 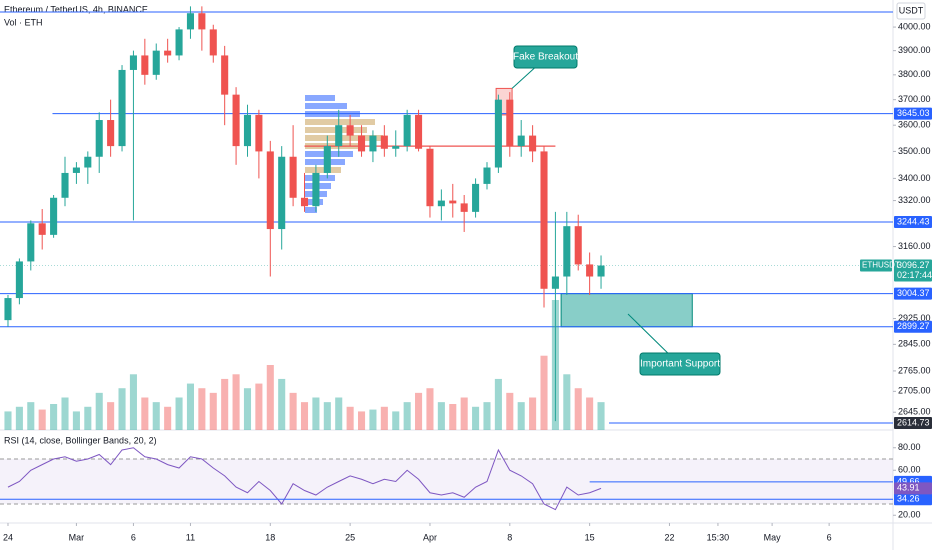 I want to click on x-tick-label: May, so click(x=773, y=537).